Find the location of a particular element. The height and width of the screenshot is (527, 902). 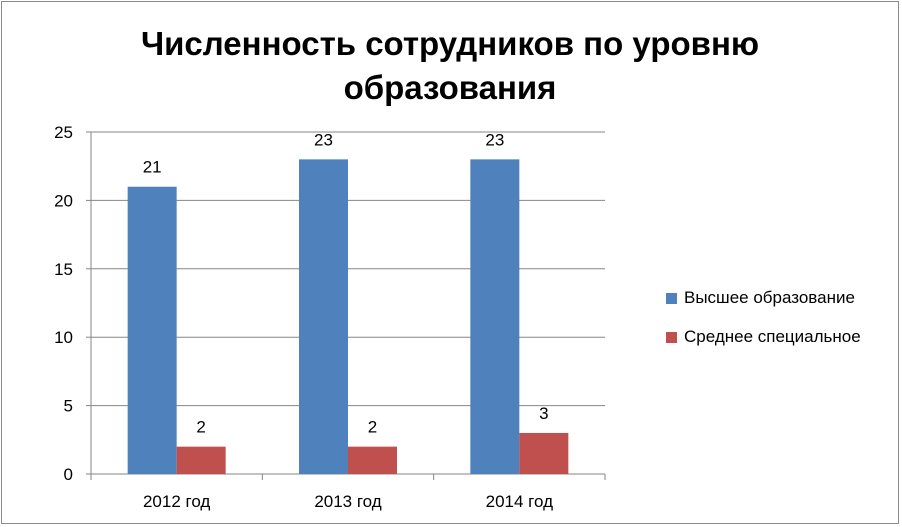

x-tick-label: 2013 год is located at coordinates (347, 501).